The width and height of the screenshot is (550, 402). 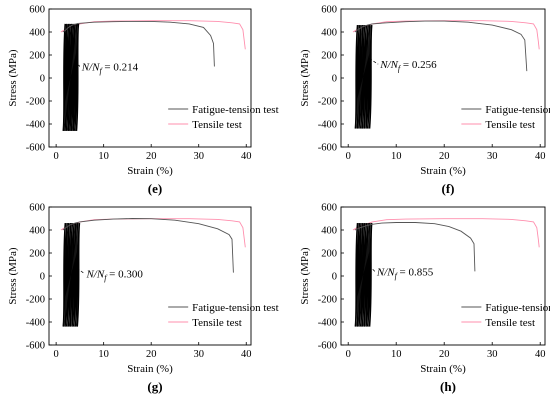 I want to click on annotation-label: N/Nf = 0.300, so click(x=114, y=276).